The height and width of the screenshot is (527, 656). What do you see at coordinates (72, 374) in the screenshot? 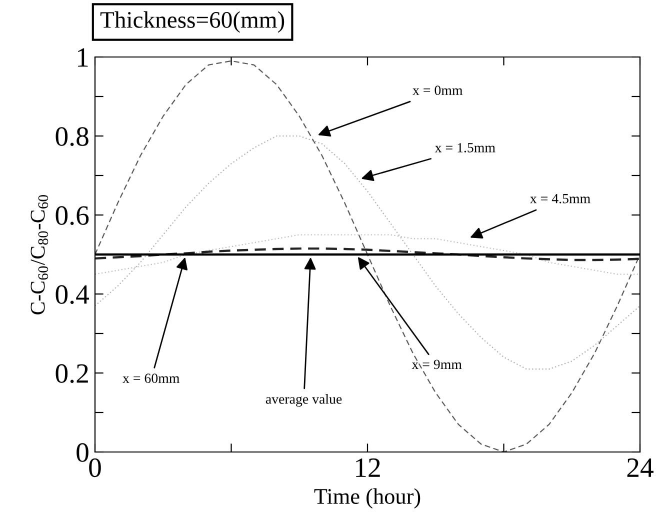
I see `y-tick-label: 0.2` at bounding box center [72, 374].